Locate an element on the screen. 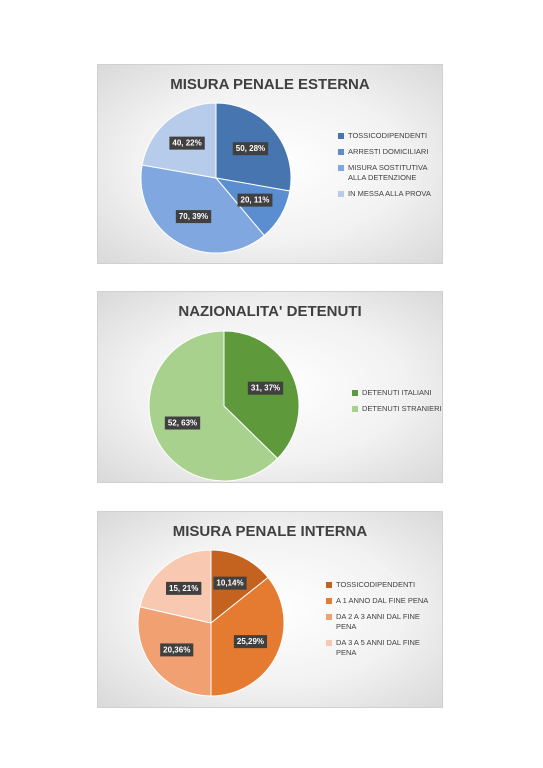 This screenshot has width=543, height=768. data-label: 52, 63% is located at coordinates (182, 423).